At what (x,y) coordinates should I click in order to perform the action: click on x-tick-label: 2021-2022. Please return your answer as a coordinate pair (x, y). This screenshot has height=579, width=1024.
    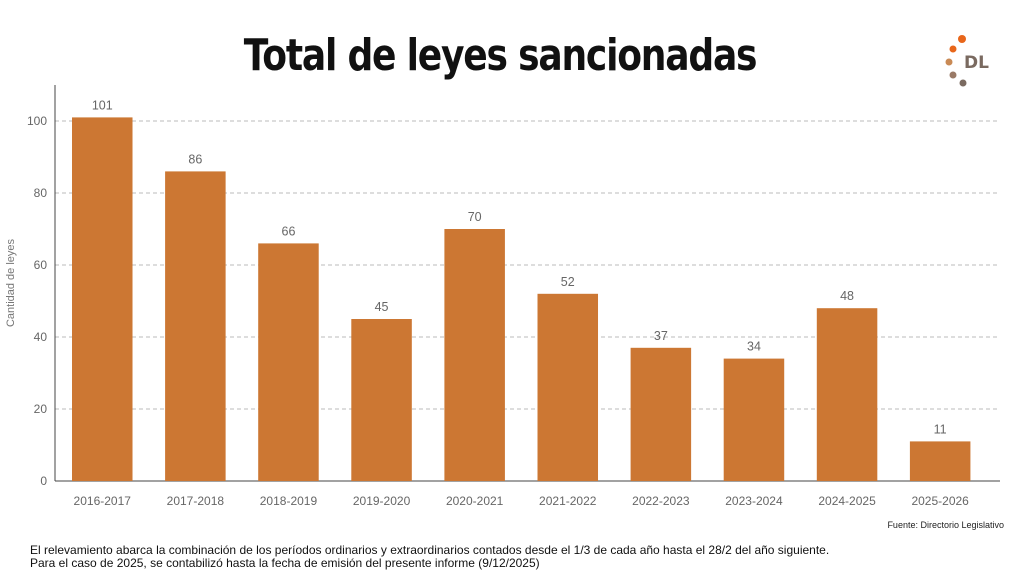
    Looking at the image, I should click on (568, 501).